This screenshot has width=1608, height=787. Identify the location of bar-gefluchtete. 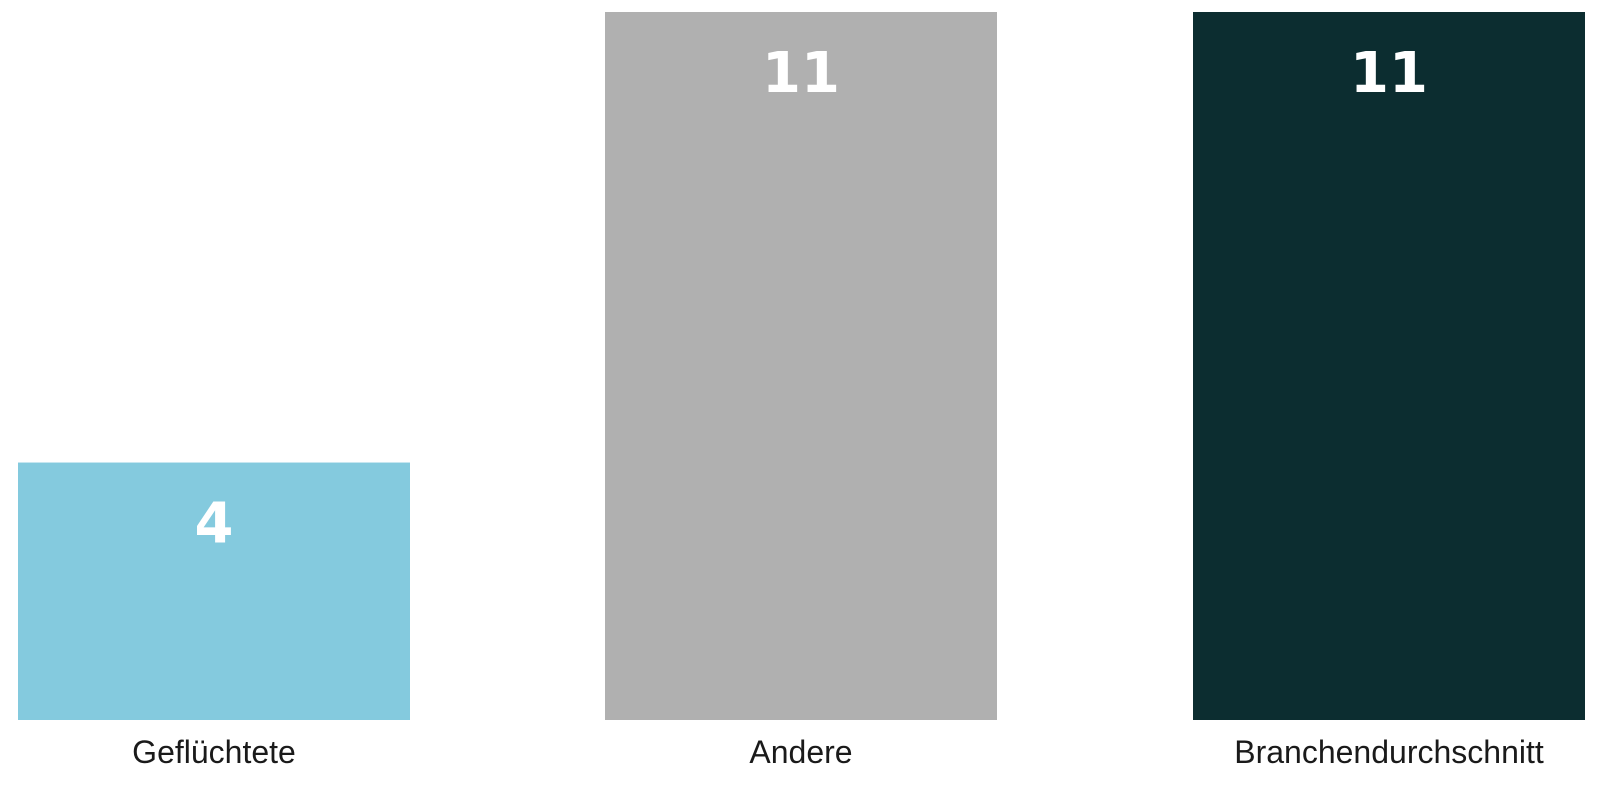
(214, 591).